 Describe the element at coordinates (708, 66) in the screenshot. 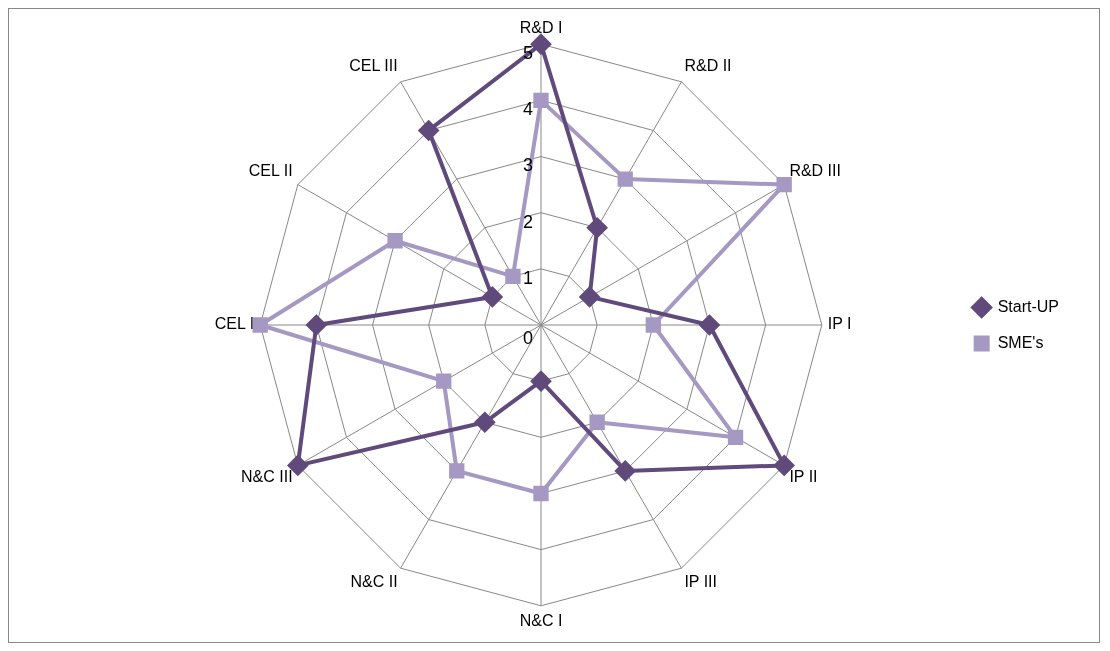

I see `spoke-label: R&D II` at that location.